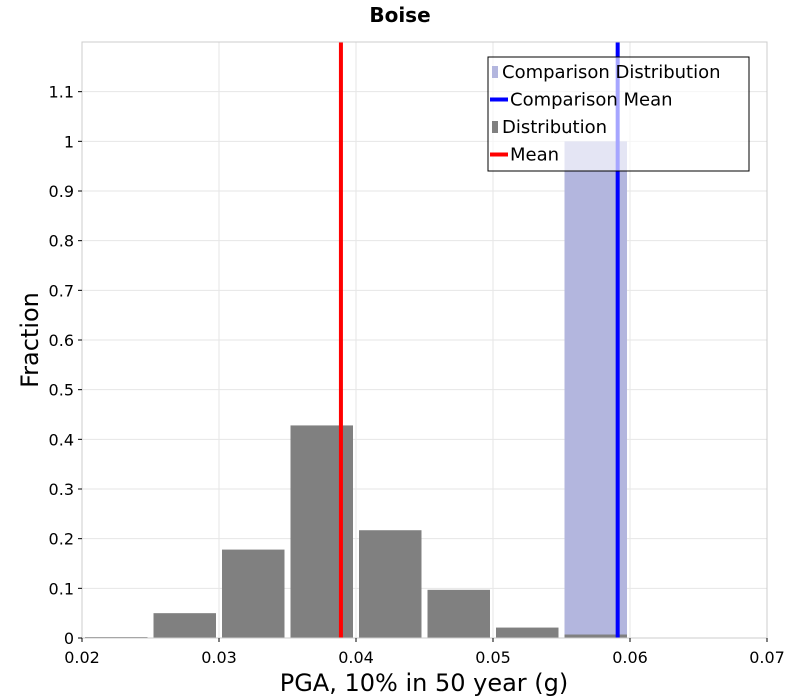 Image resolution: width=800 pixels, height=700 pixels. What do you see at coordinates (69, 141) in the screenshot?
I see `y-tick-label-10: 1` at bounding box center [69, 141].